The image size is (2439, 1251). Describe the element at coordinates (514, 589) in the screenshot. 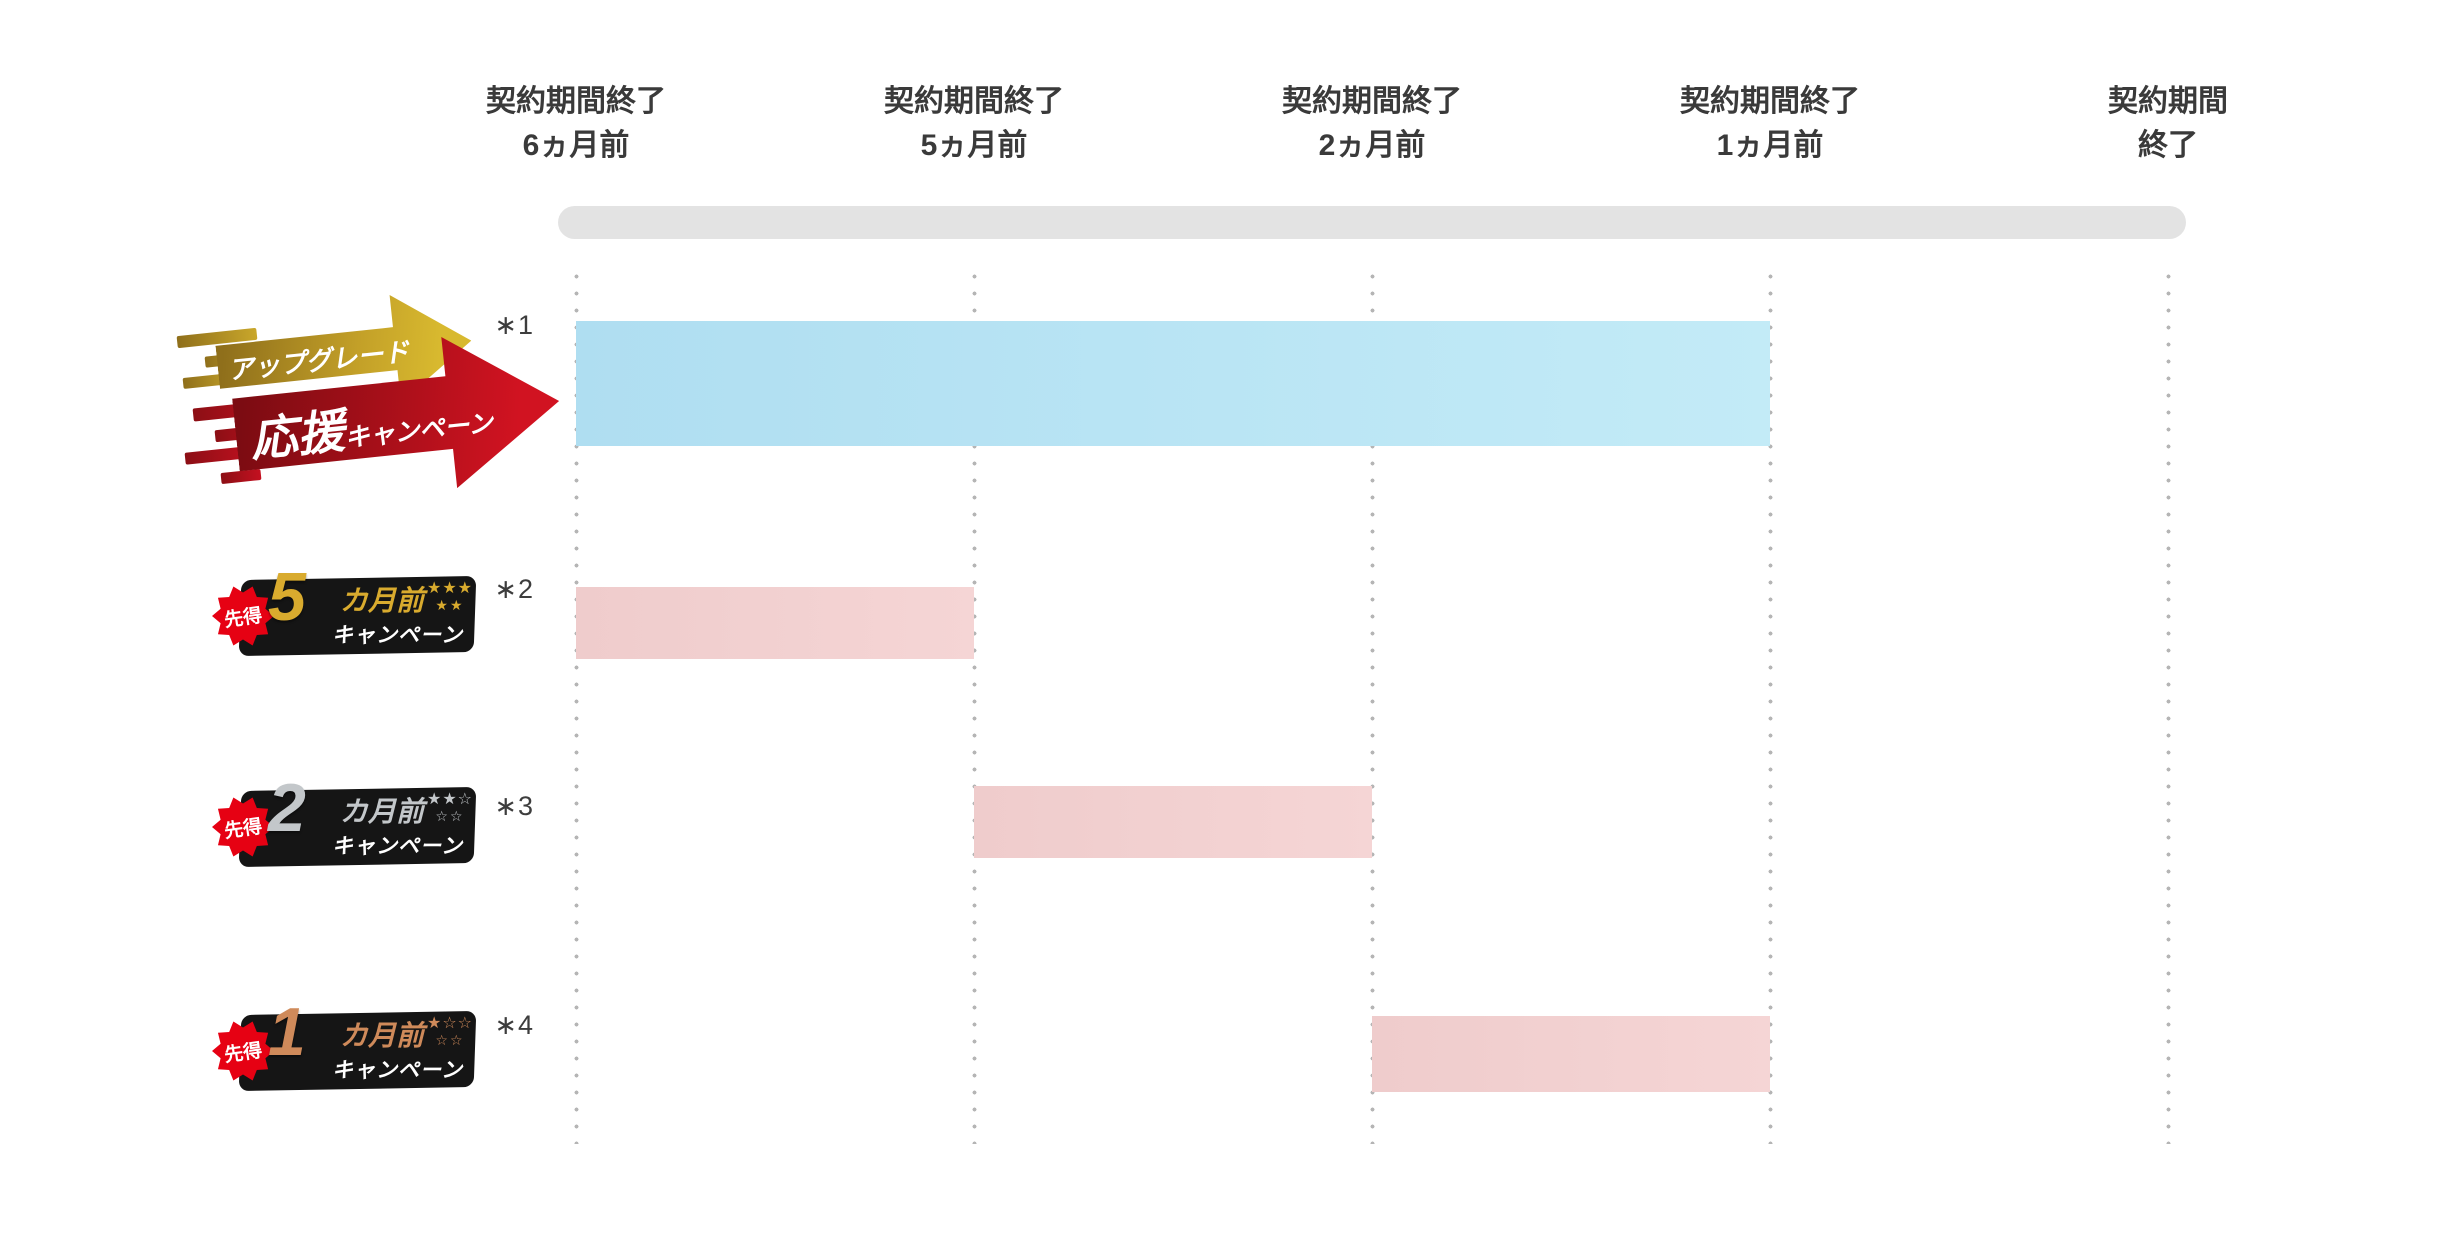

I see `footnote-marker-2: ∗2` at that location.